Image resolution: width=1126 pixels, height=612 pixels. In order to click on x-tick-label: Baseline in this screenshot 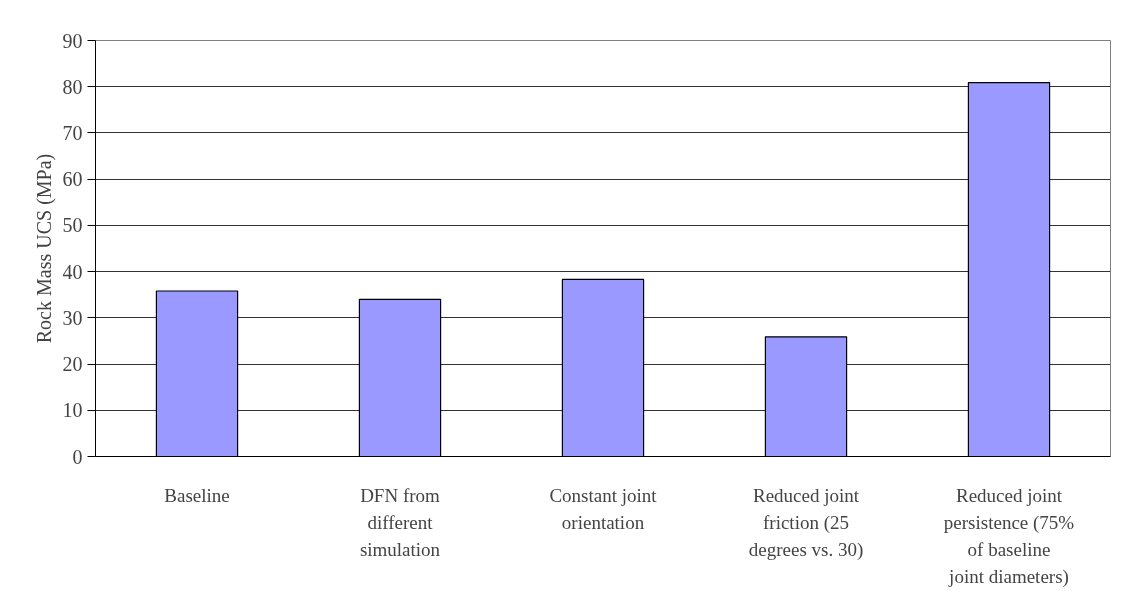, I will do `click(197, 495)`.